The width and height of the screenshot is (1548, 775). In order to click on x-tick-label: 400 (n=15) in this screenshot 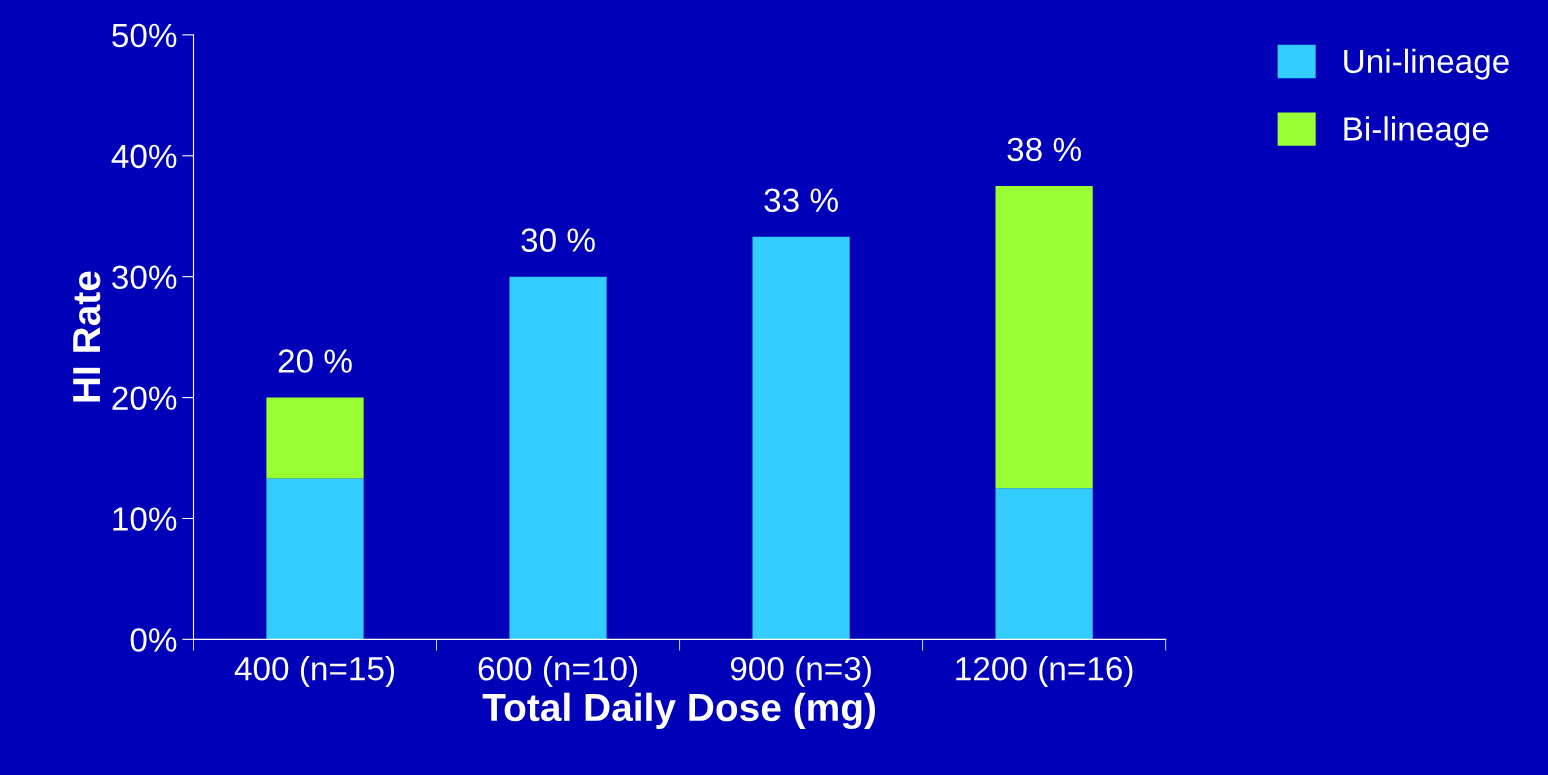, I will do `click(314, 672)`.